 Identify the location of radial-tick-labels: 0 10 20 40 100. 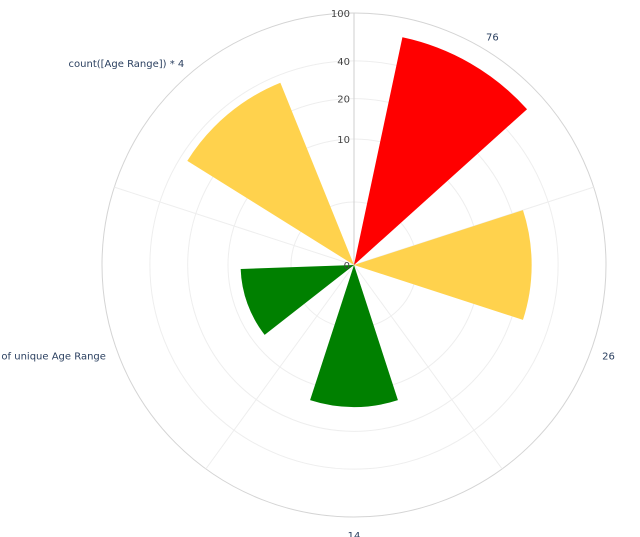
(340, 140).